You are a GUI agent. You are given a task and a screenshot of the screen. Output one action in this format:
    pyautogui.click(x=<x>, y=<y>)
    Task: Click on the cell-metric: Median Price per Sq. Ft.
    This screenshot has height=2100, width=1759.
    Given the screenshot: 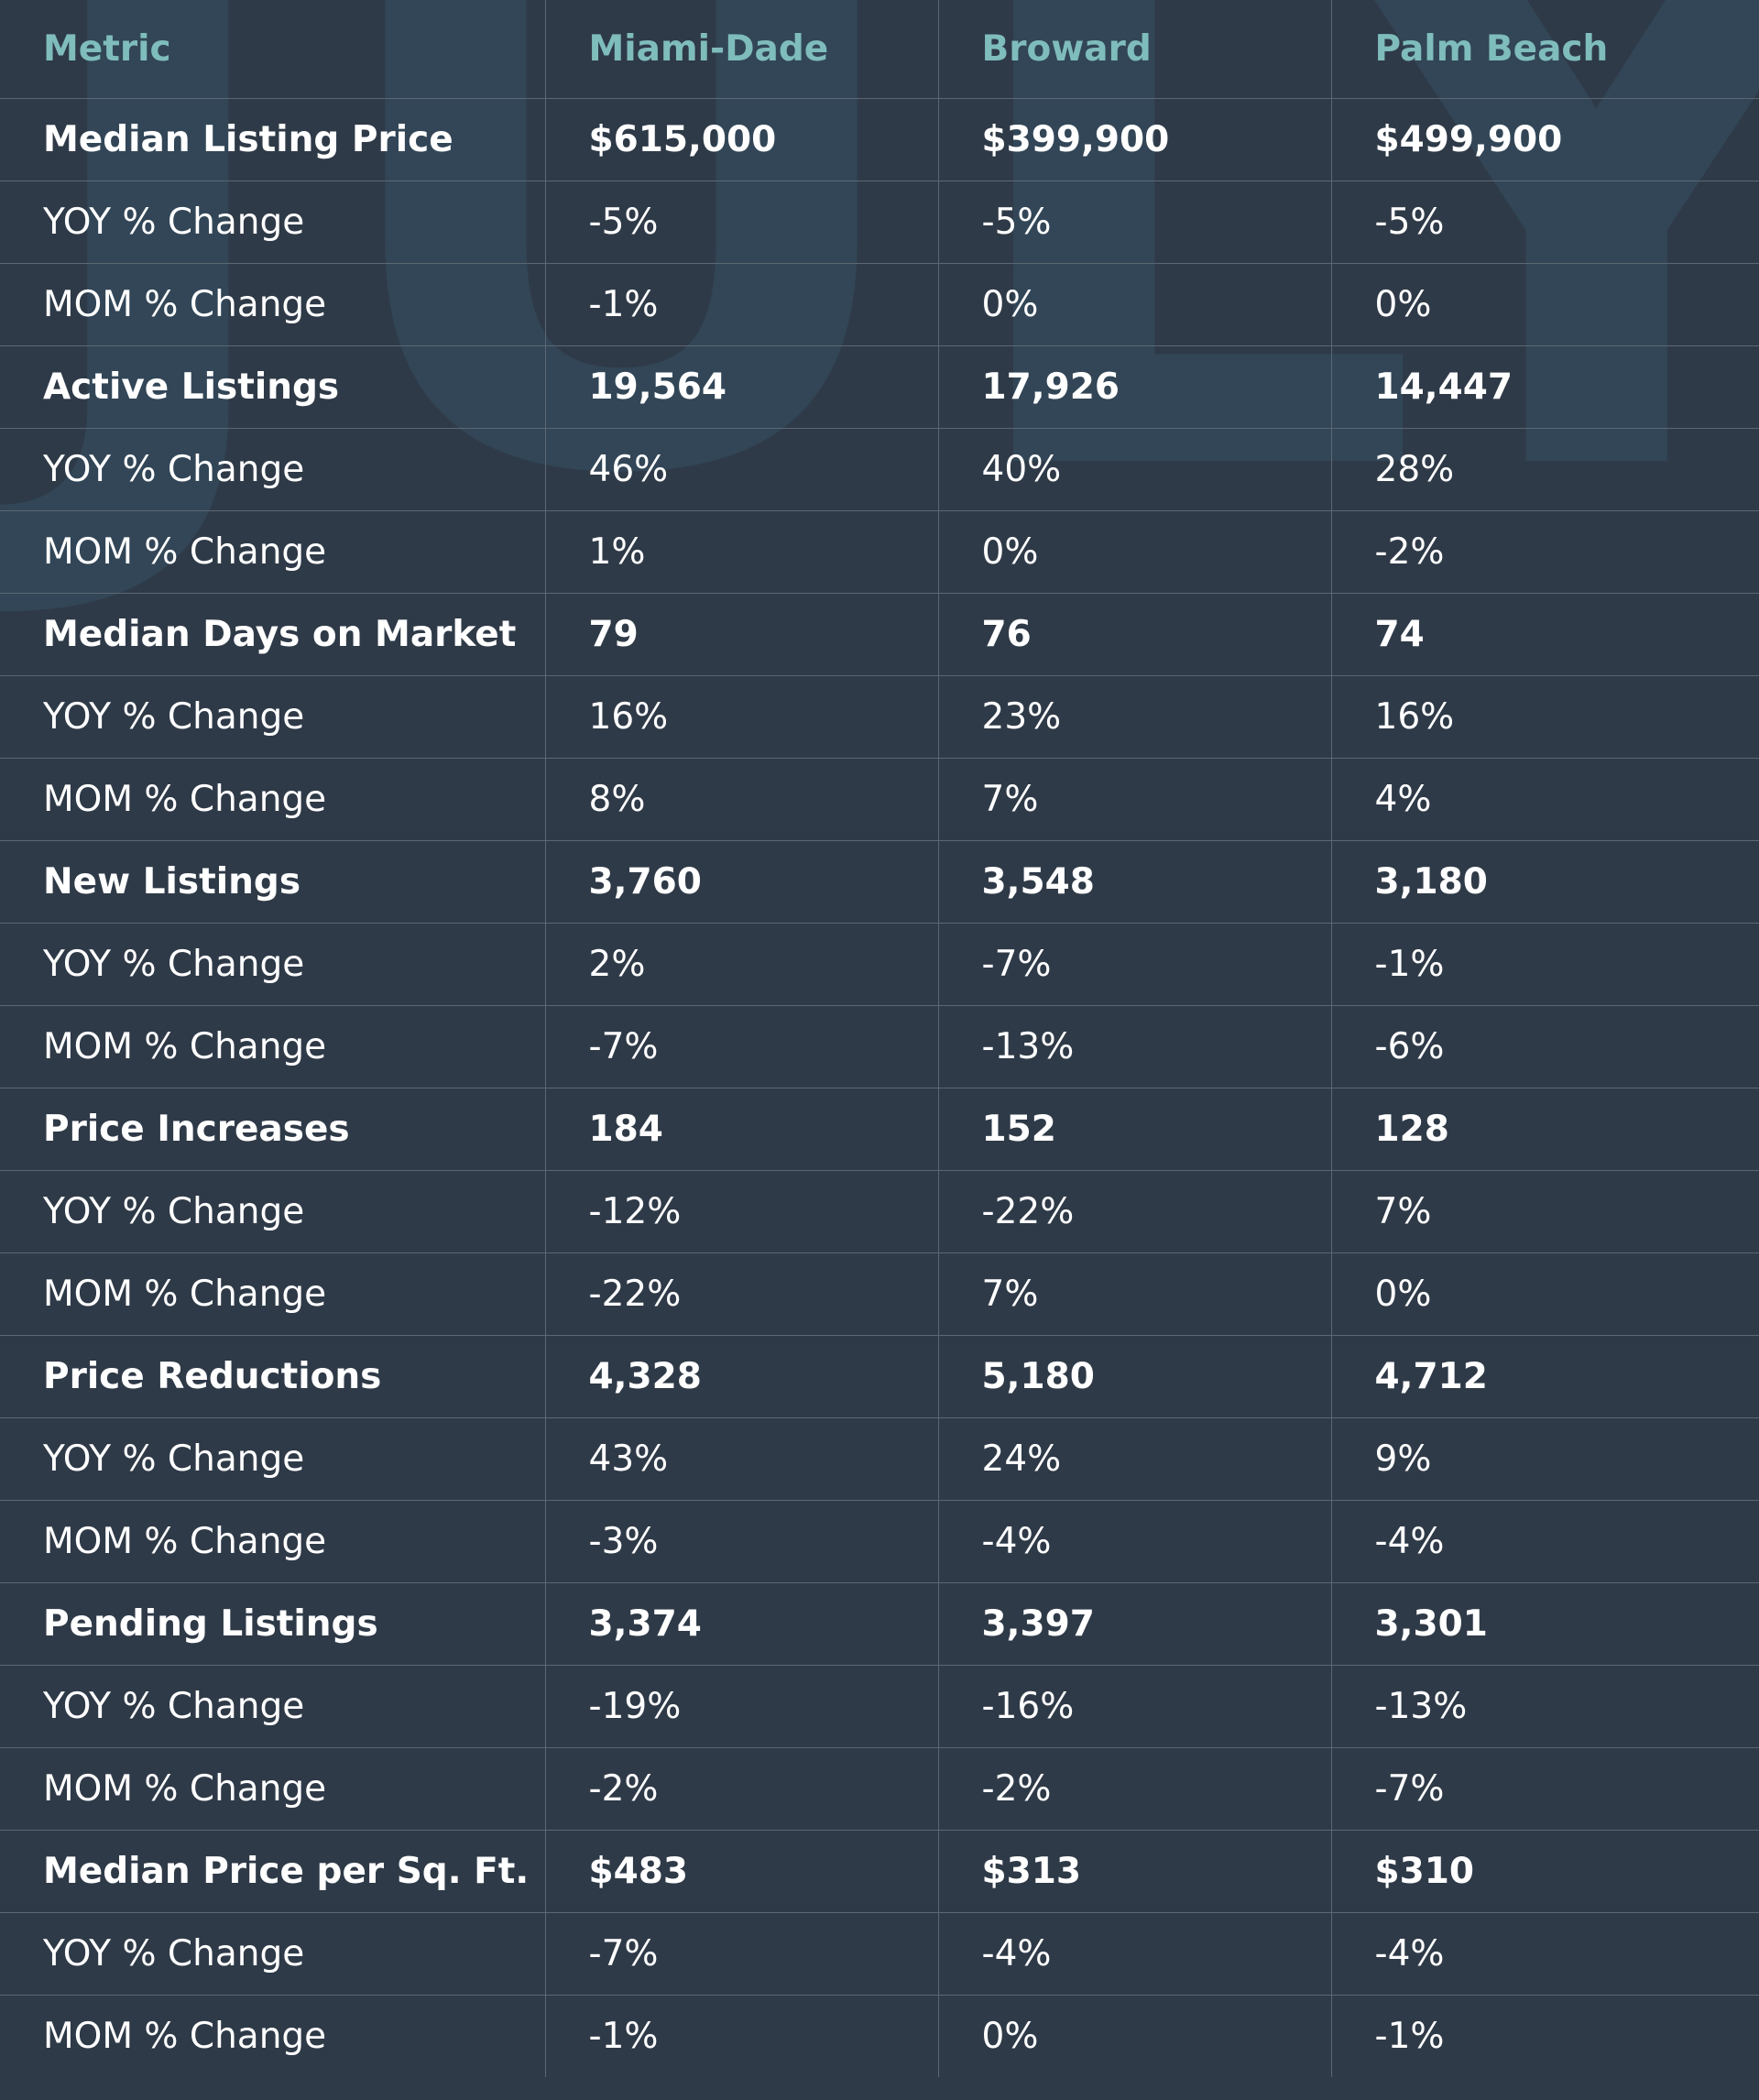 What is the action you would take?
    pyautogui.click(x=273, y=1871)
    